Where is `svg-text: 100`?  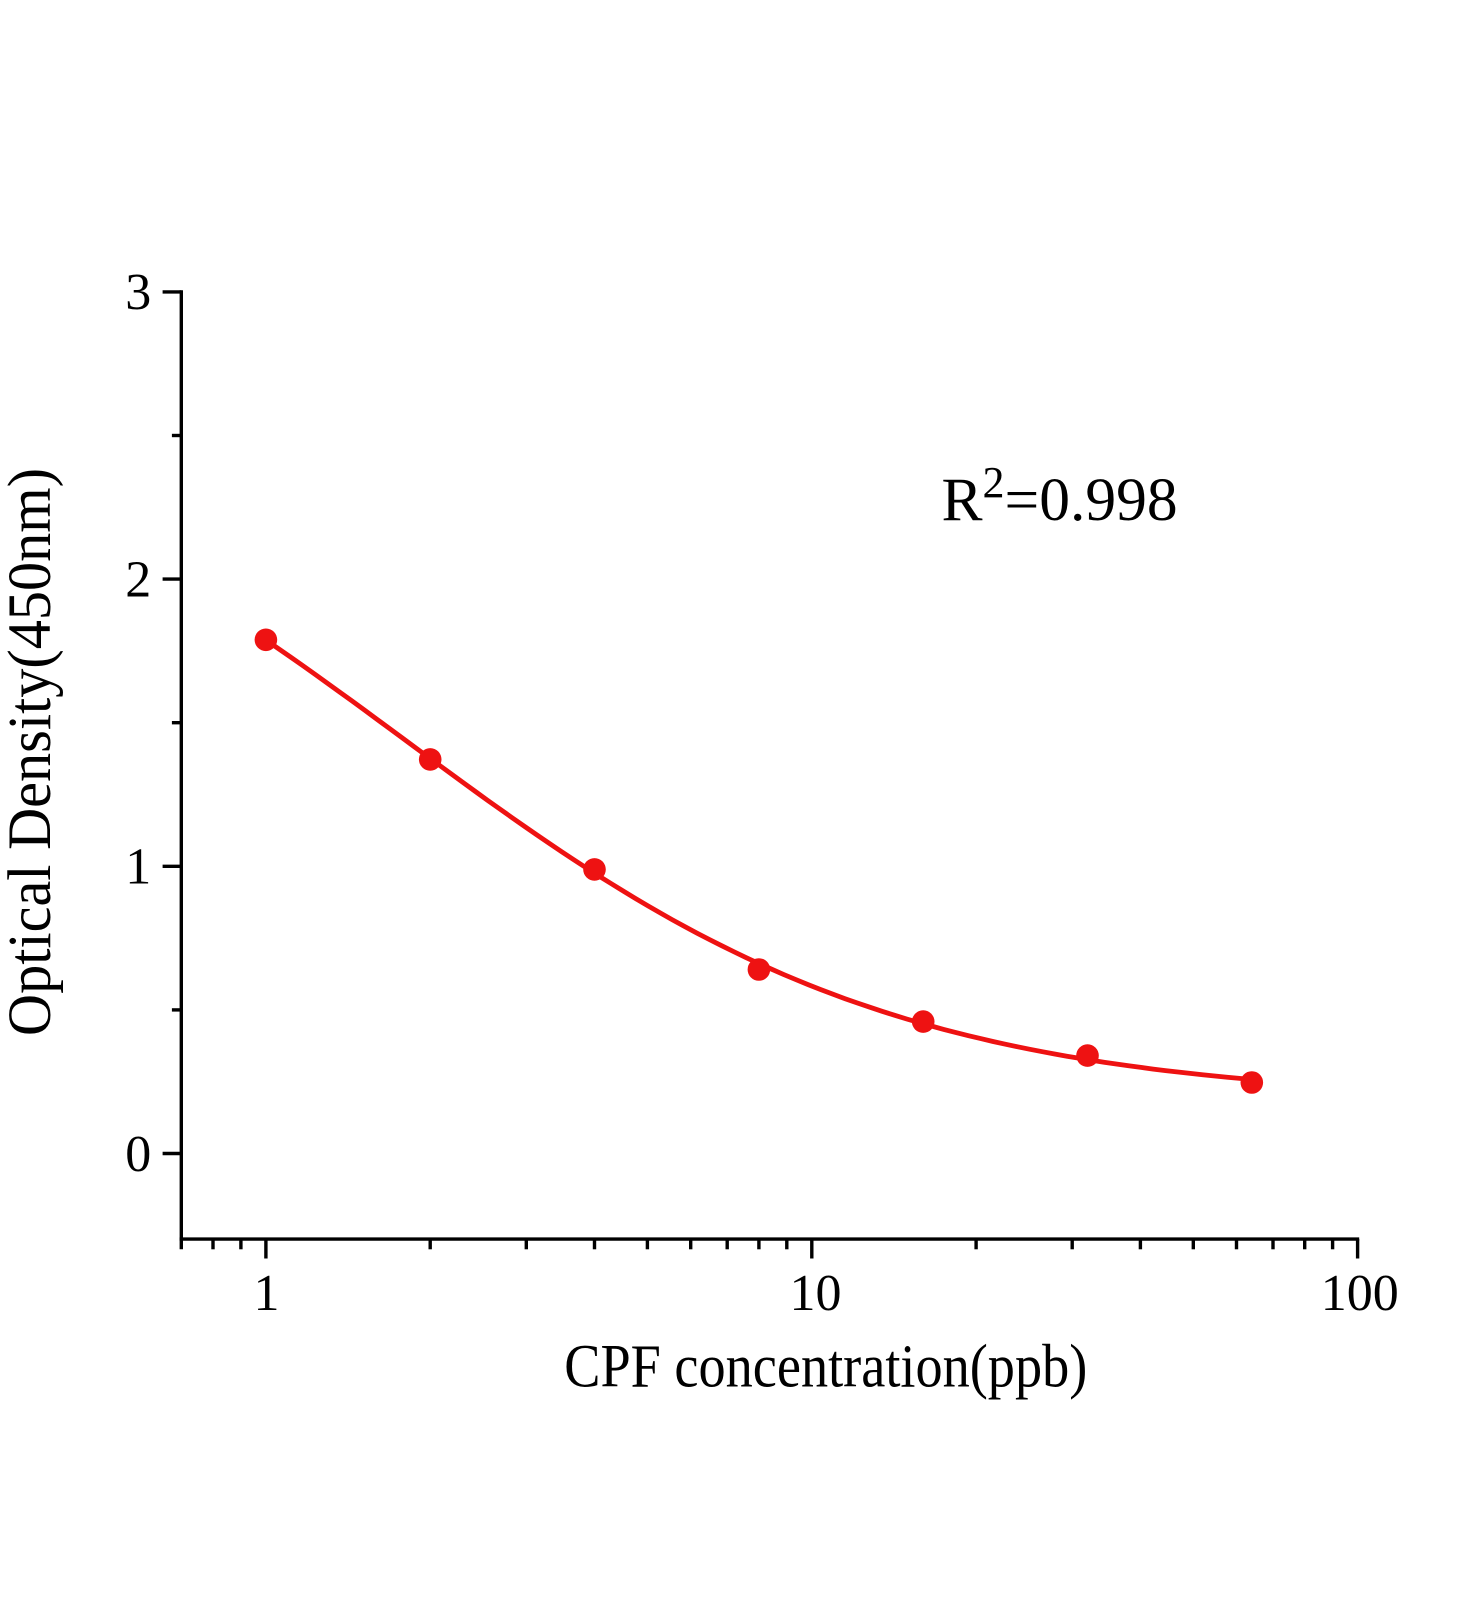
svg-text: 100 is located at coordinates (1360, 1293).